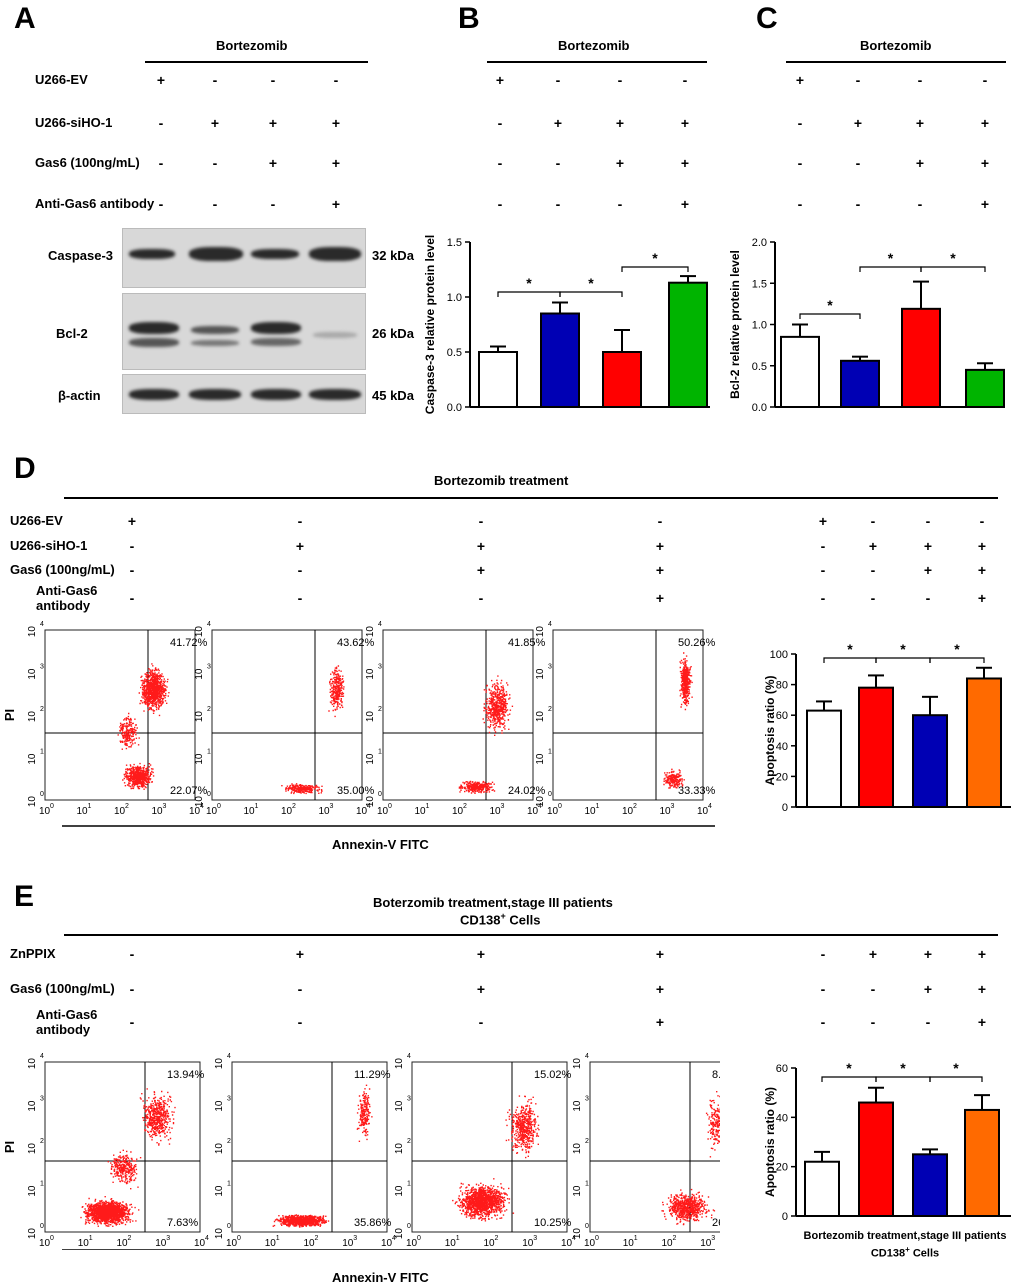  Describe the element at coordinates (63, 605) in the screenshot. I see `panel-d-row-label: antibody` at that location.